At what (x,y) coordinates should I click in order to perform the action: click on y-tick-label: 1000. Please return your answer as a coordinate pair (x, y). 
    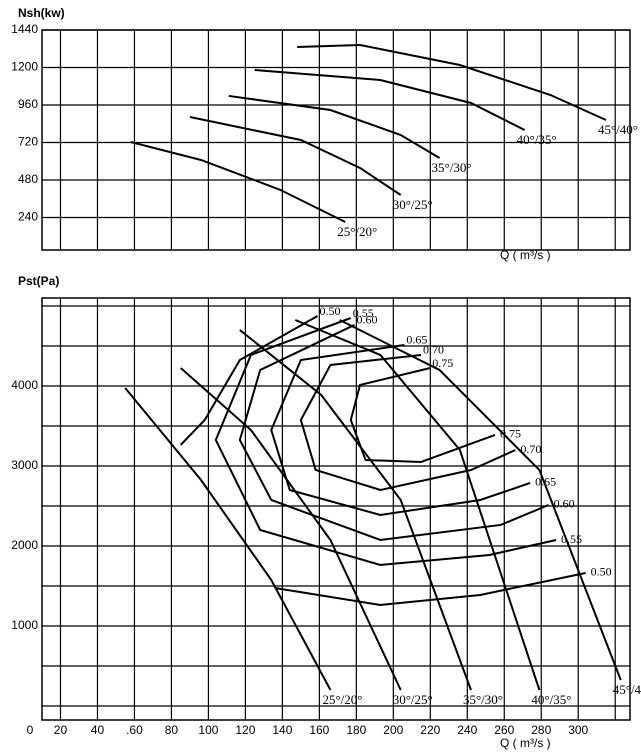
    Looking at the image, I should click on (24, 625).